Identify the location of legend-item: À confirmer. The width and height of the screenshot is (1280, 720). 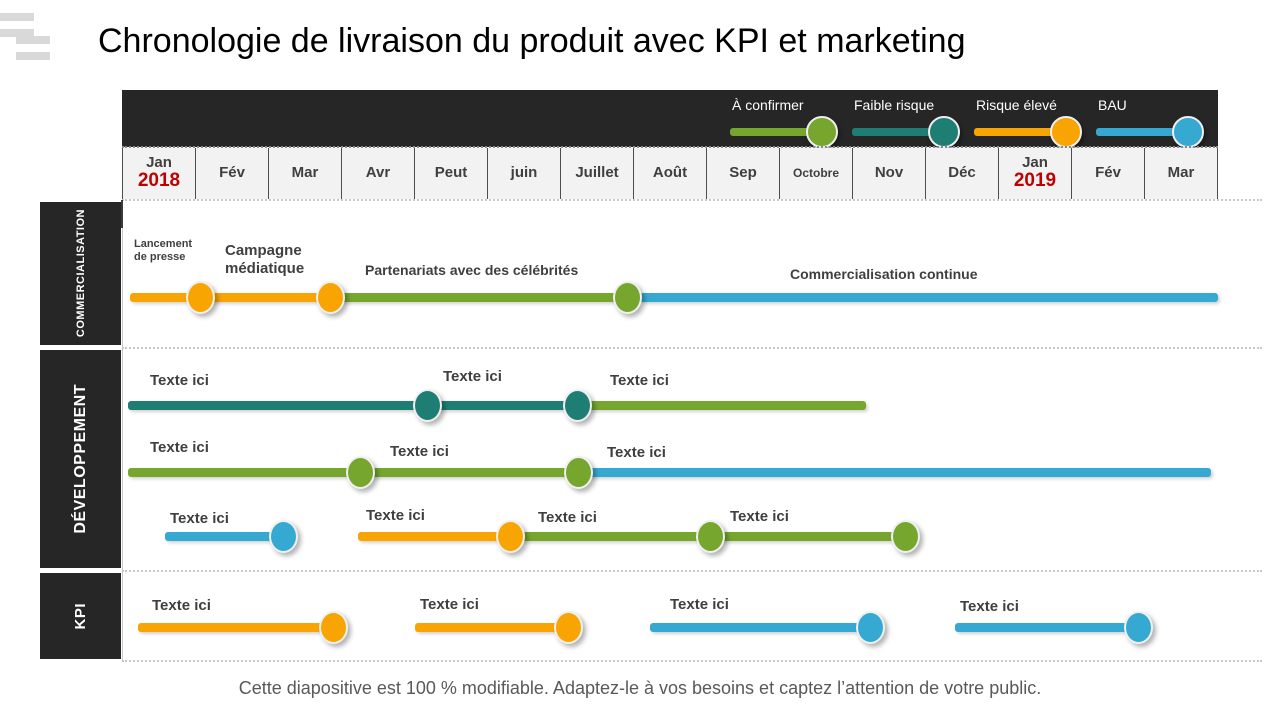
(784, 122).